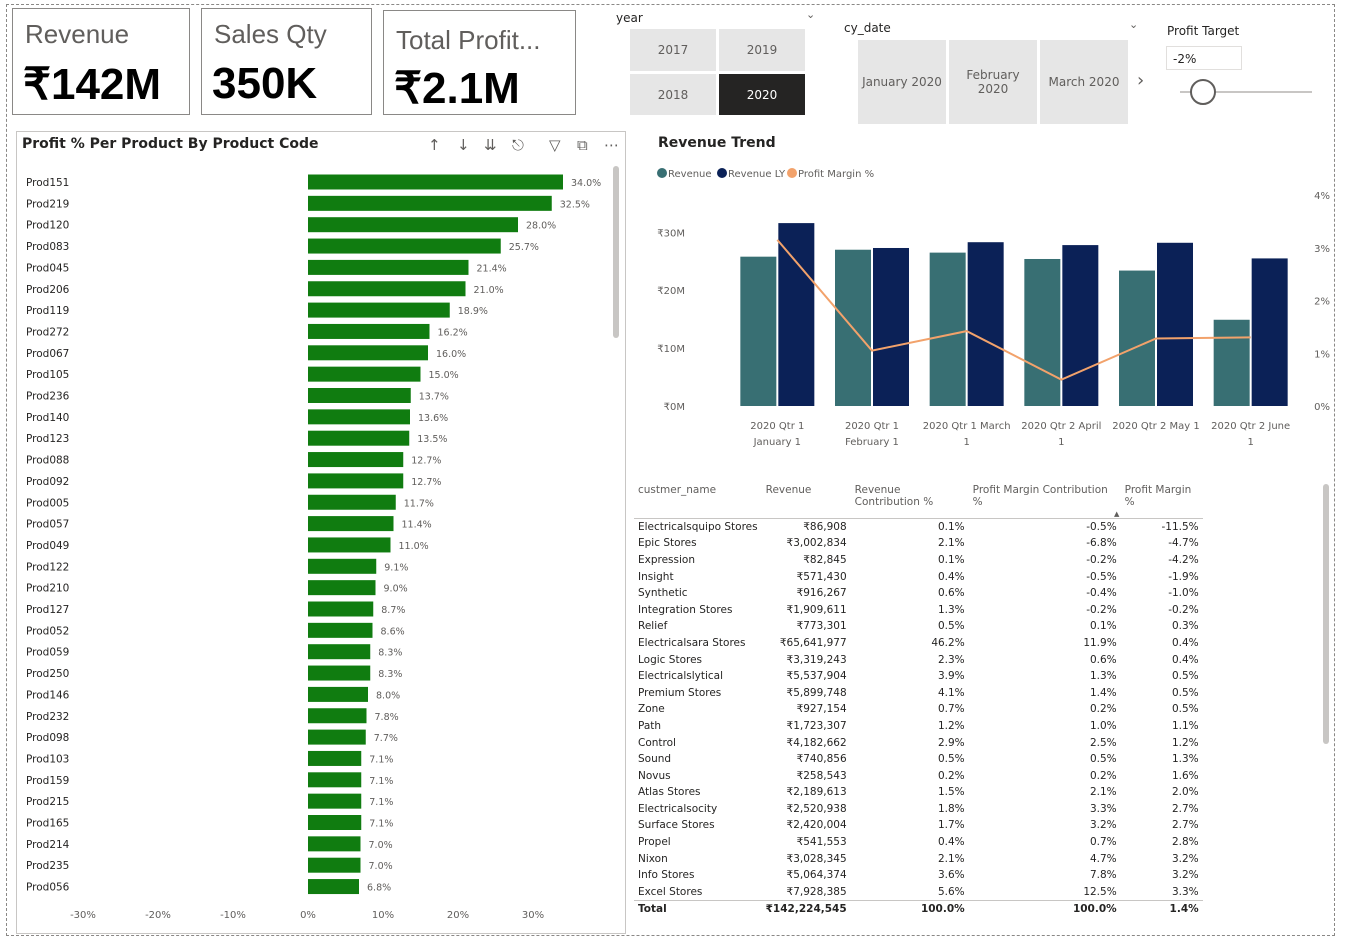 The width and height of the screenshot is (1357, 944). Describe the element at coordinates (690, 174) in the screenshot. I see `legend-label: Revenue` at that location.